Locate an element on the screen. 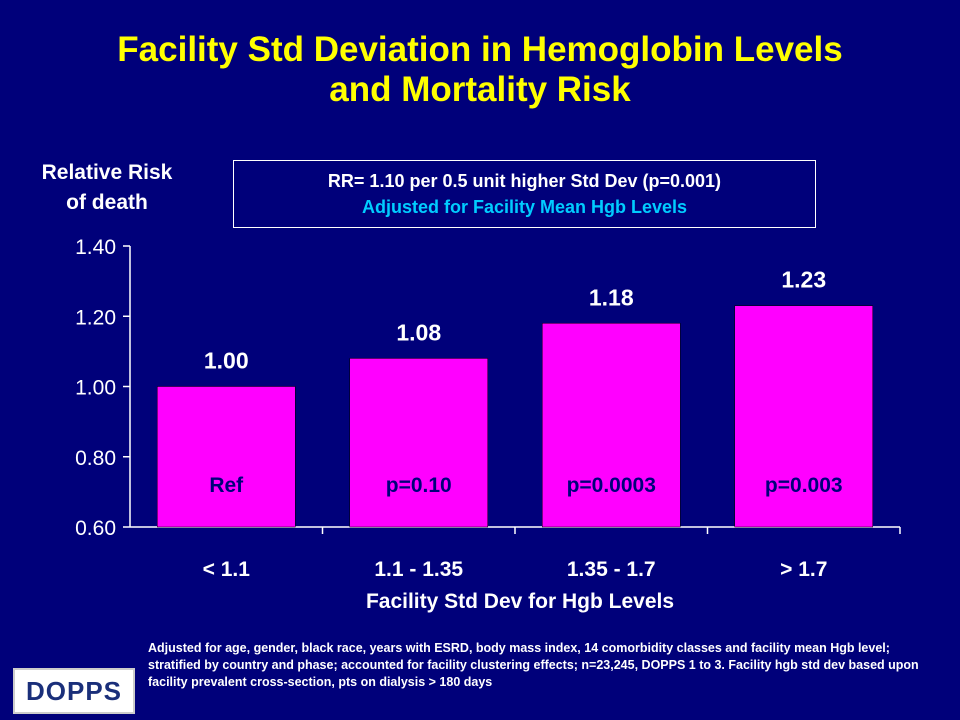 The width and height of the screenshot is (960, 720). dopps-logo: DOPPS is located at coordinates (74, 691).